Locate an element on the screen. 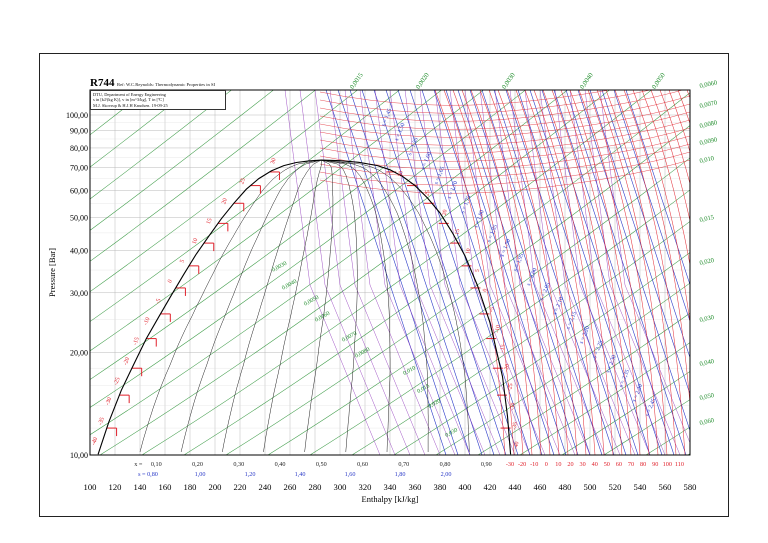 The image size is (768, 543). y-tick-label: 20,00 is located at coordinates (79, 353).